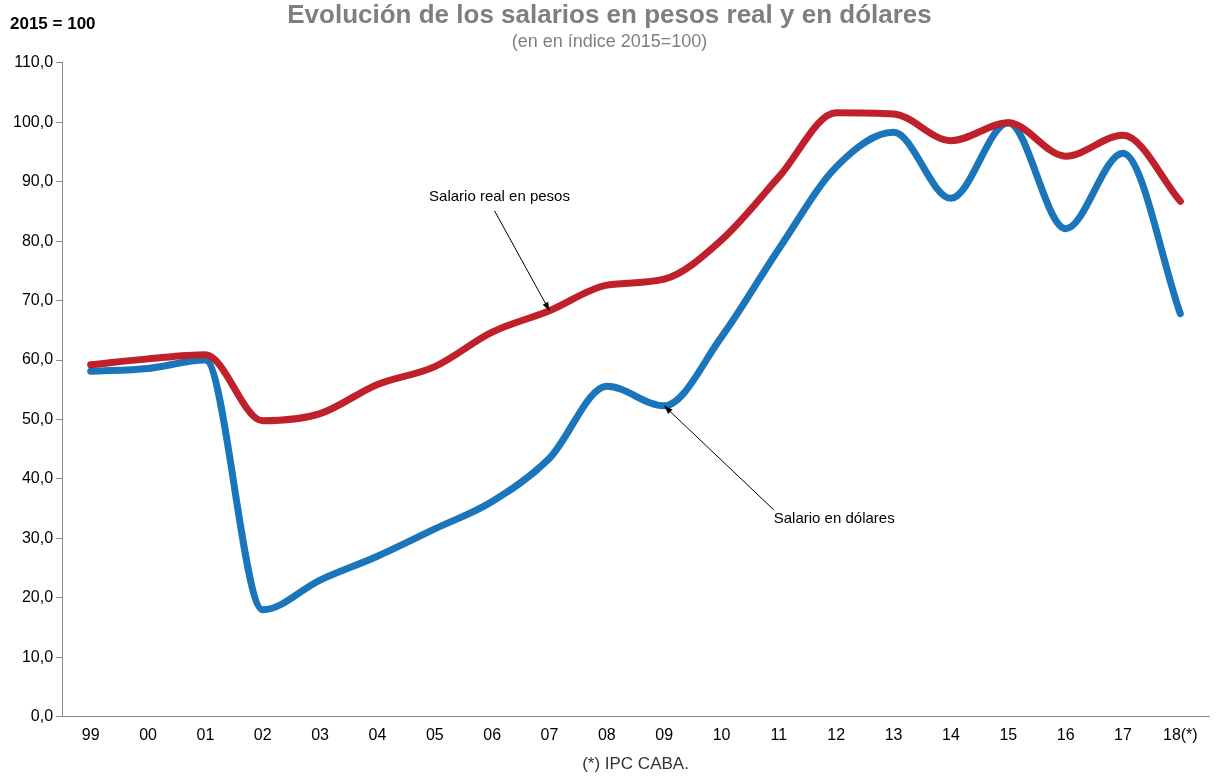 This screenshot has width=1221, height=778. I want to click on chart-subtitle: (en en índice 2015=100), so click(609, 40).